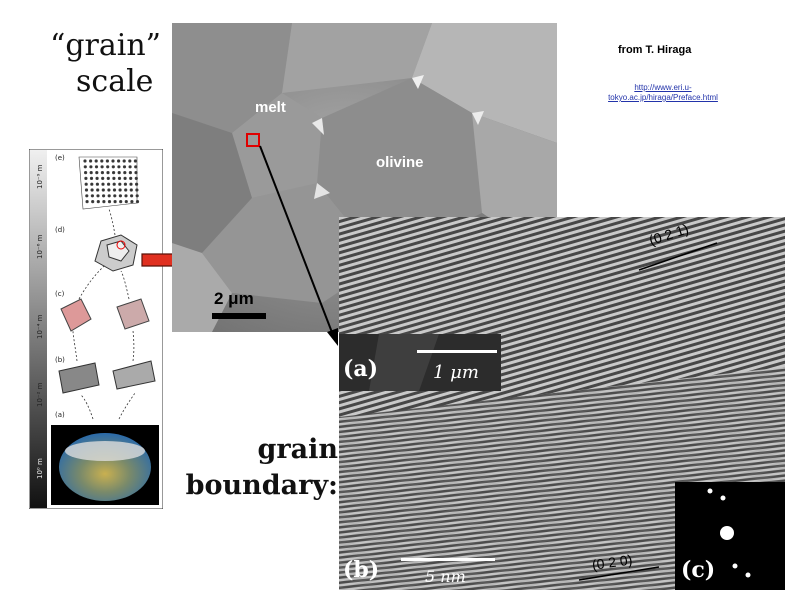  What do you see at coordinates (106, 45) in the screenshot?
I see `slide-title-line1: “grain”` at bounding box center [106, 45].